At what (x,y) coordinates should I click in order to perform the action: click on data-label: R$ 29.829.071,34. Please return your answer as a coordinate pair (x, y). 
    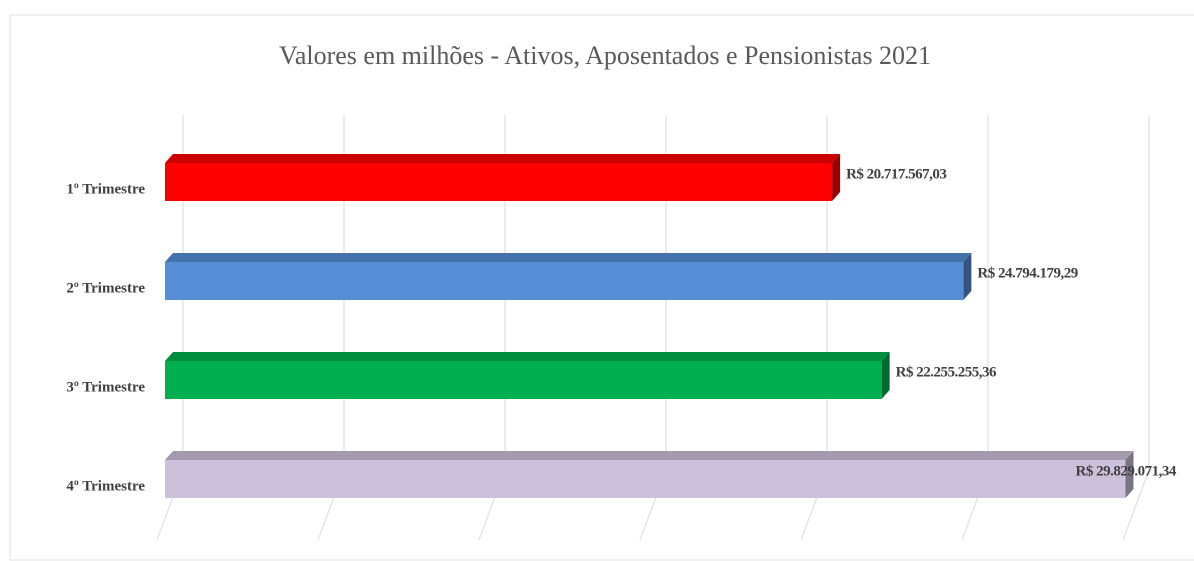
    Looking at the image, I should click on (1125, 471).